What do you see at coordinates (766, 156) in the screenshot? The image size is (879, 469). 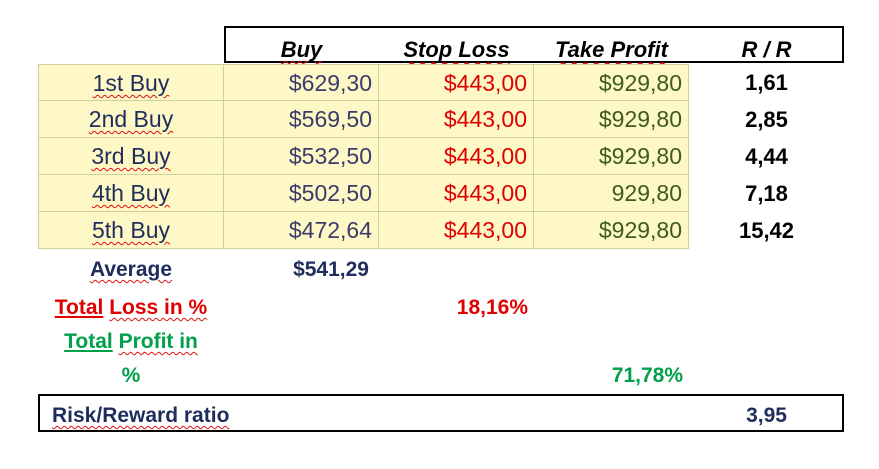 I see `rr-value: 4,44` at bounding box center [766, 156].